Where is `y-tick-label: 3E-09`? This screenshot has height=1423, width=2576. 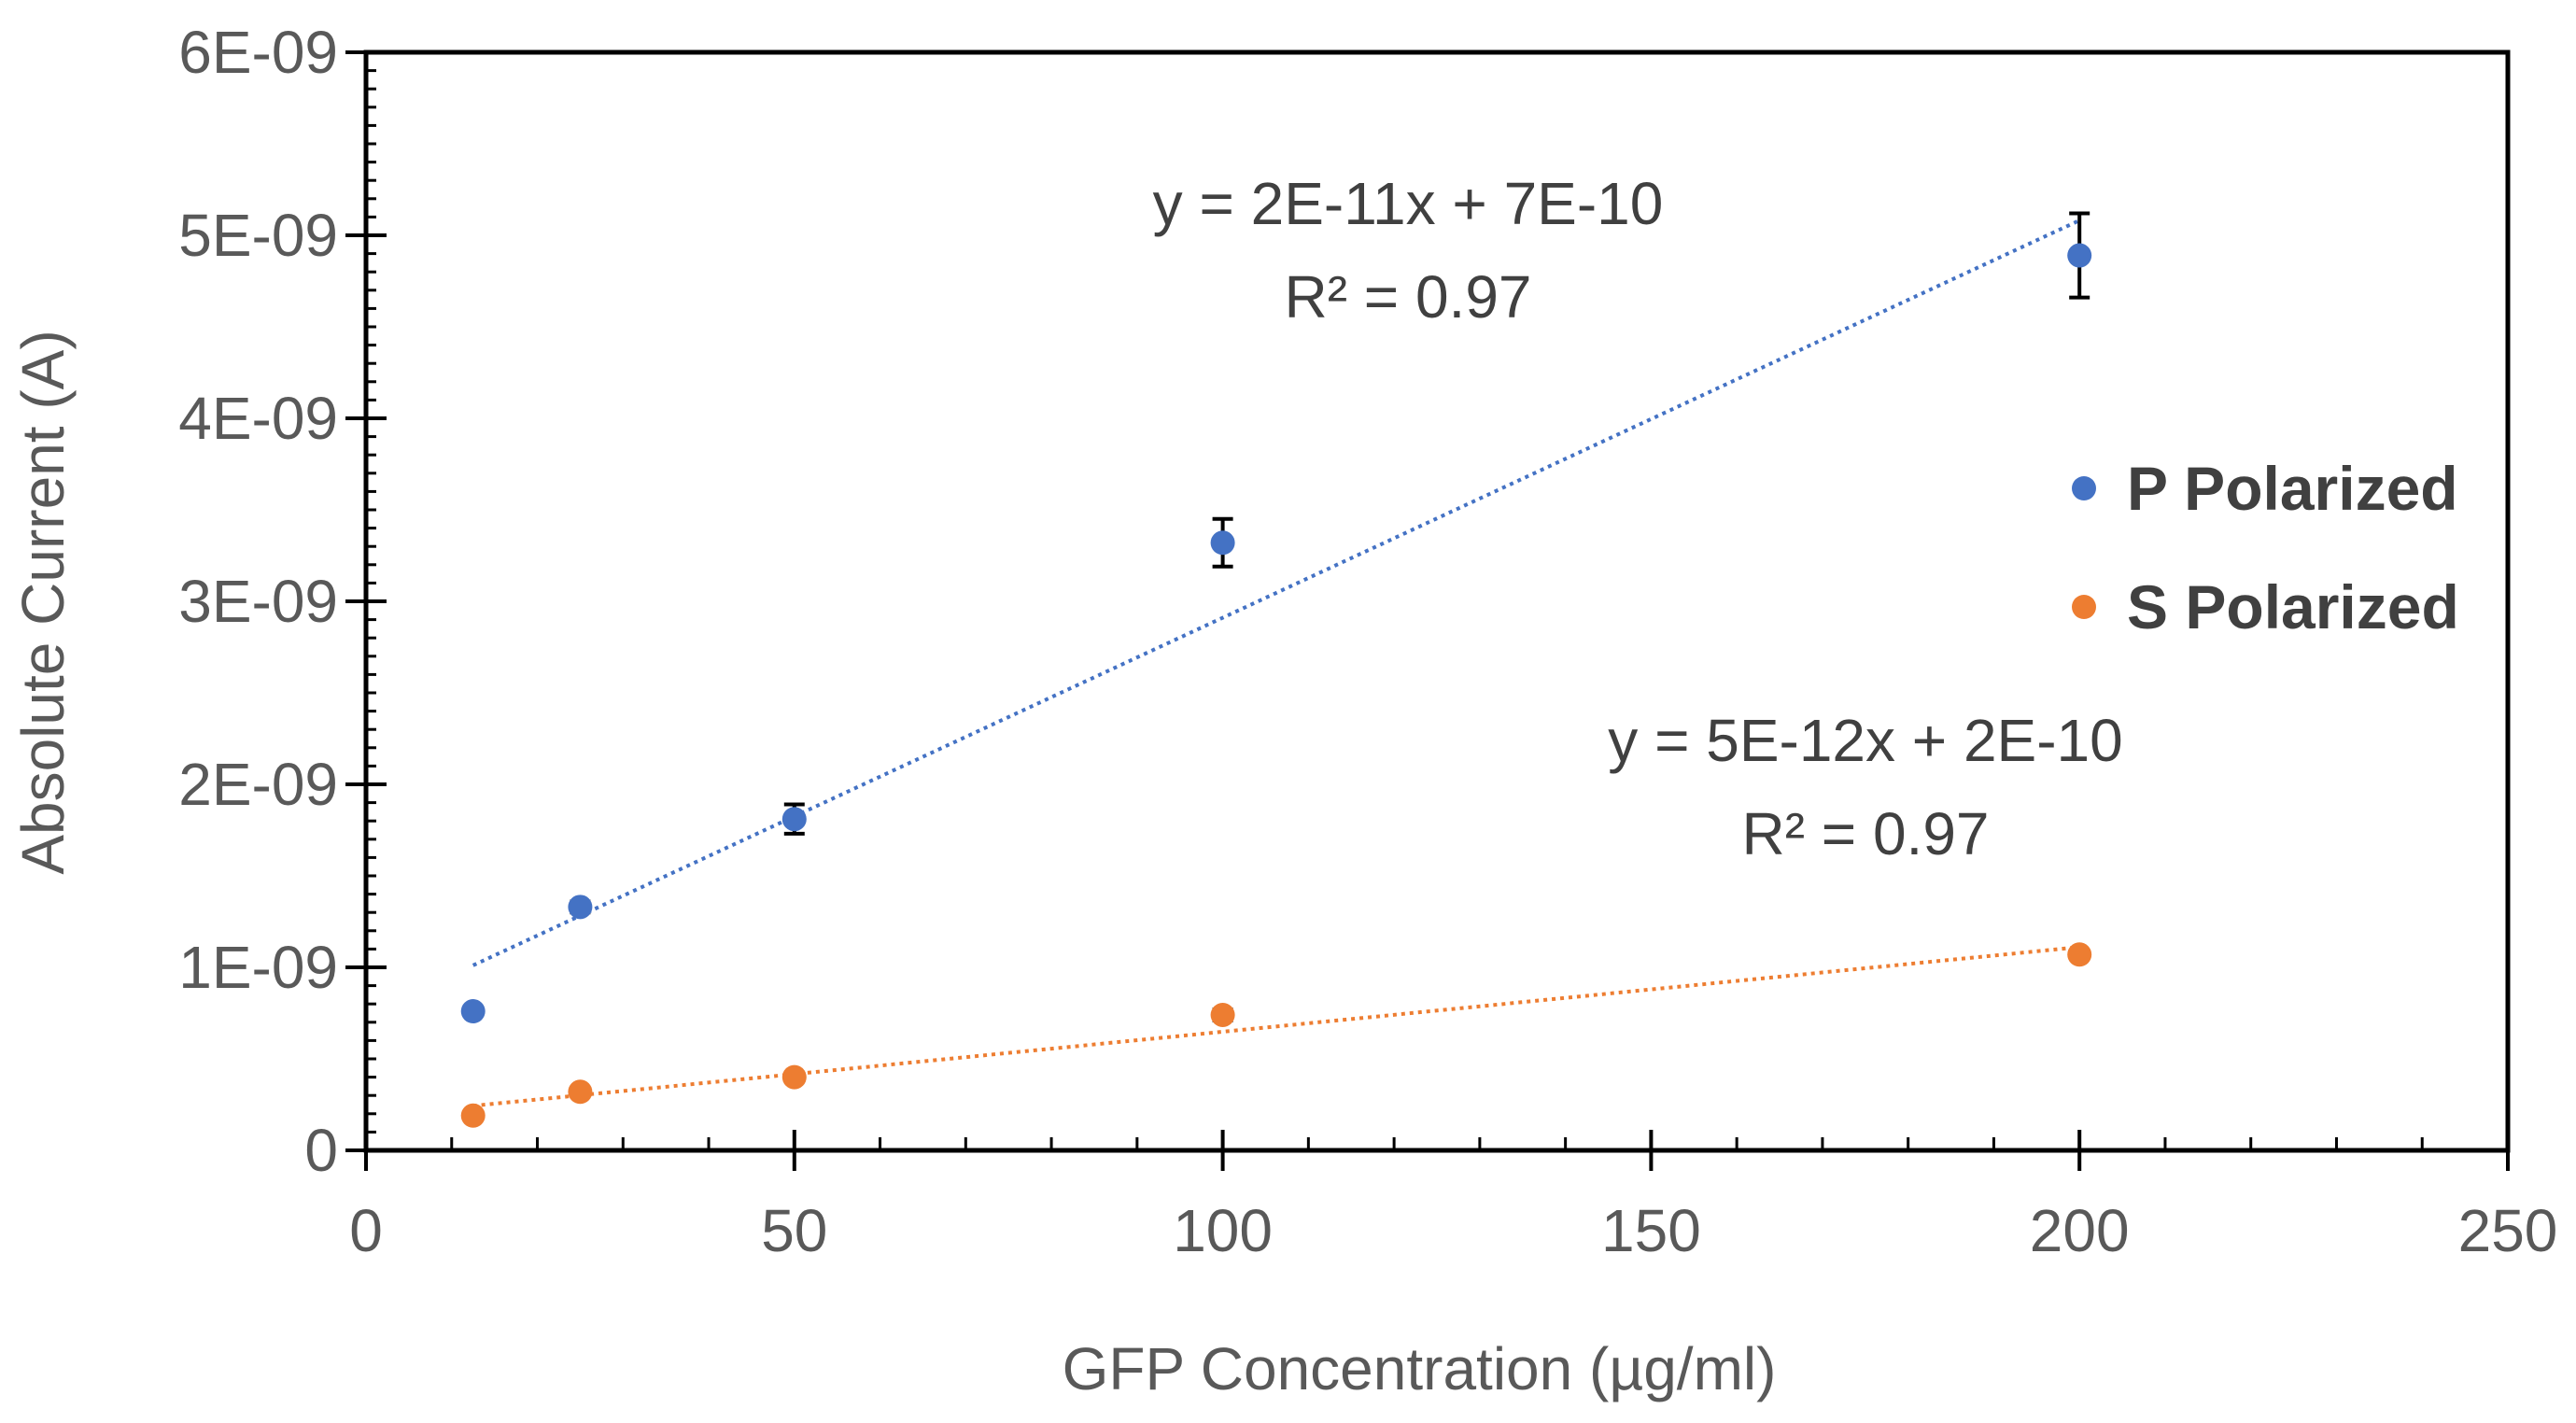 y-tick-label: 3E-09 is located at coordinates (258, 601).